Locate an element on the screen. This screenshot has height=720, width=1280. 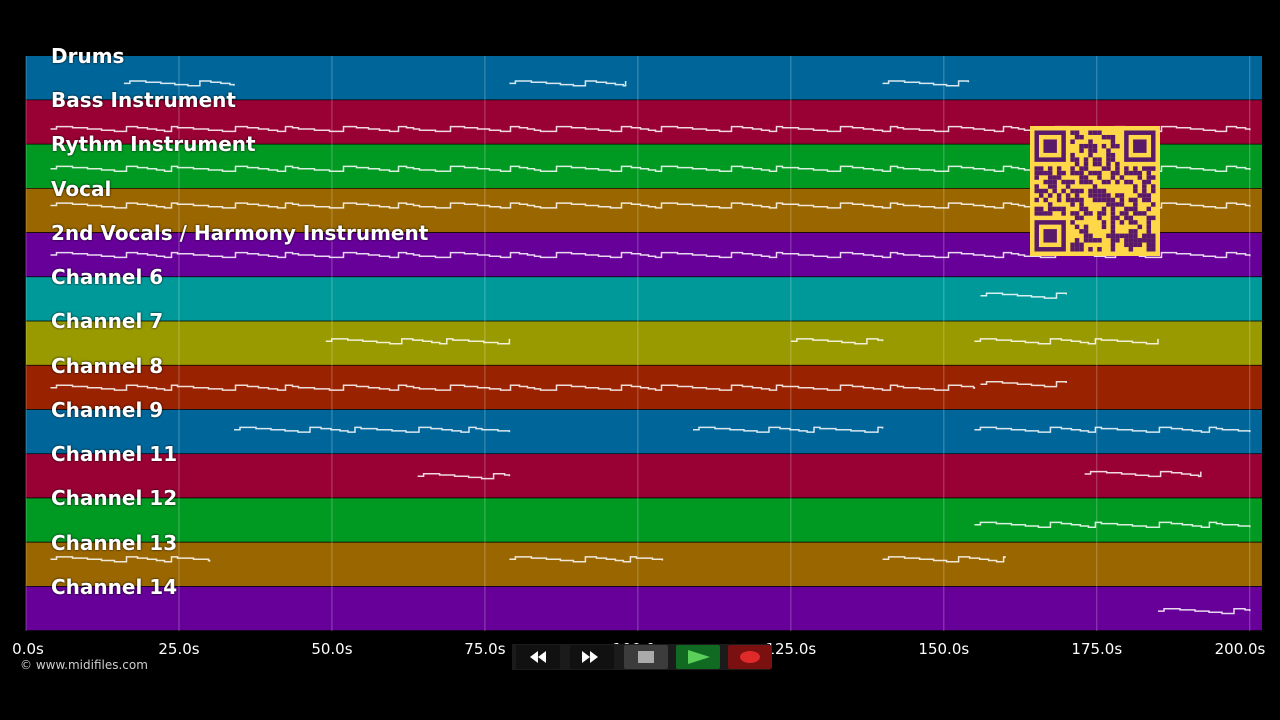
rewind-button is located at coordinates (538, 657).